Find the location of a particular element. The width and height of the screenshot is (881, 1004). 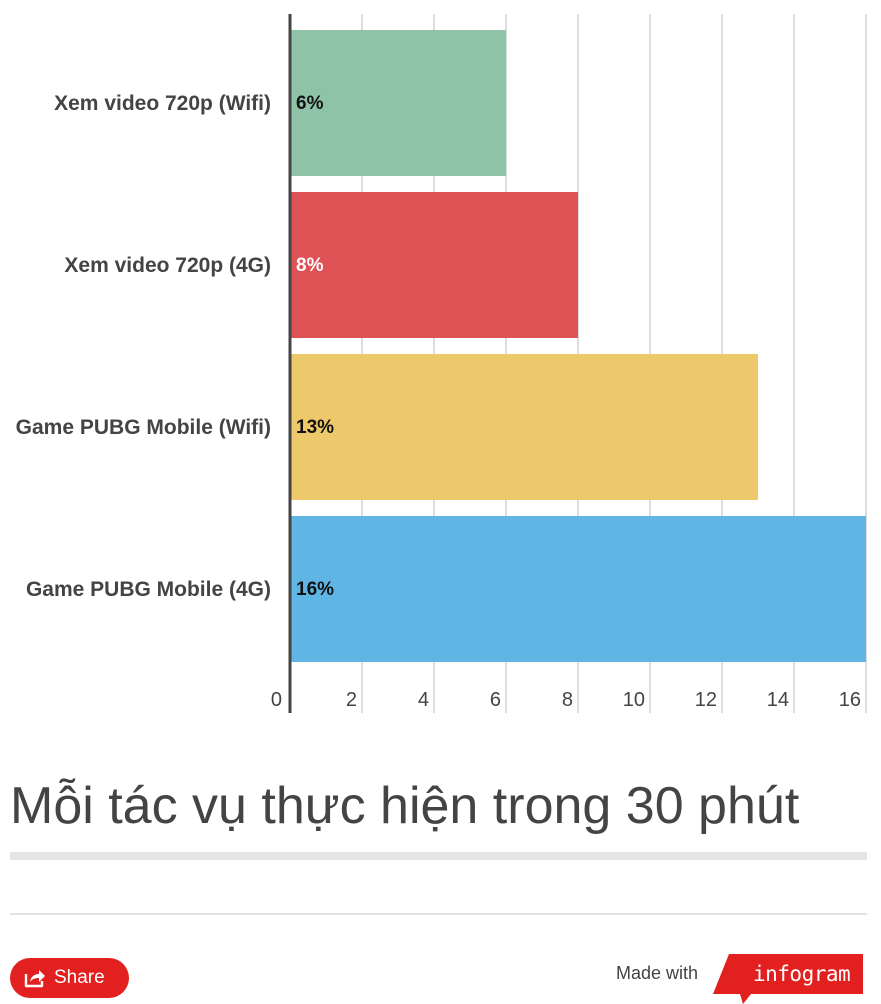

category-label-2: Xem video 720p (4G) is located at coordinates (167, 265).